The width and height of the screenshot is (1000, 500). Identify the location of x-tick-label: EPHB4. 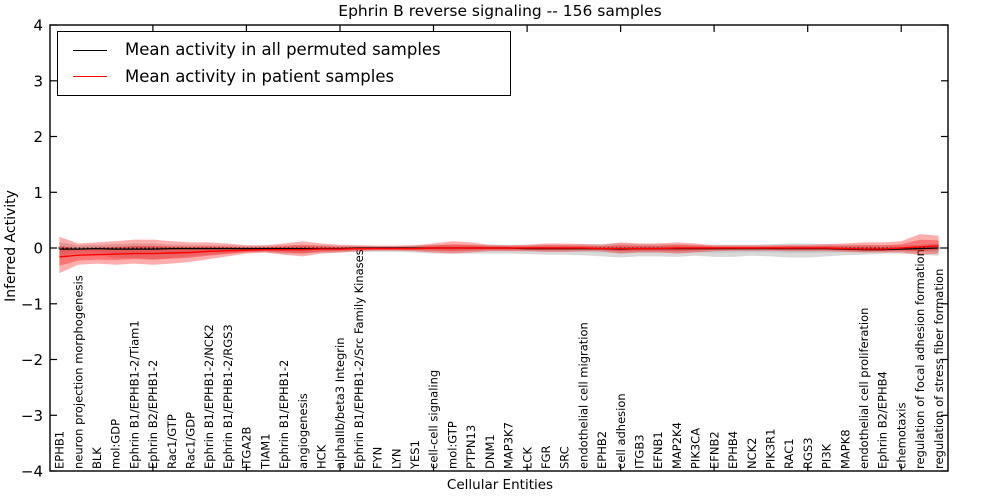
(733, 450).